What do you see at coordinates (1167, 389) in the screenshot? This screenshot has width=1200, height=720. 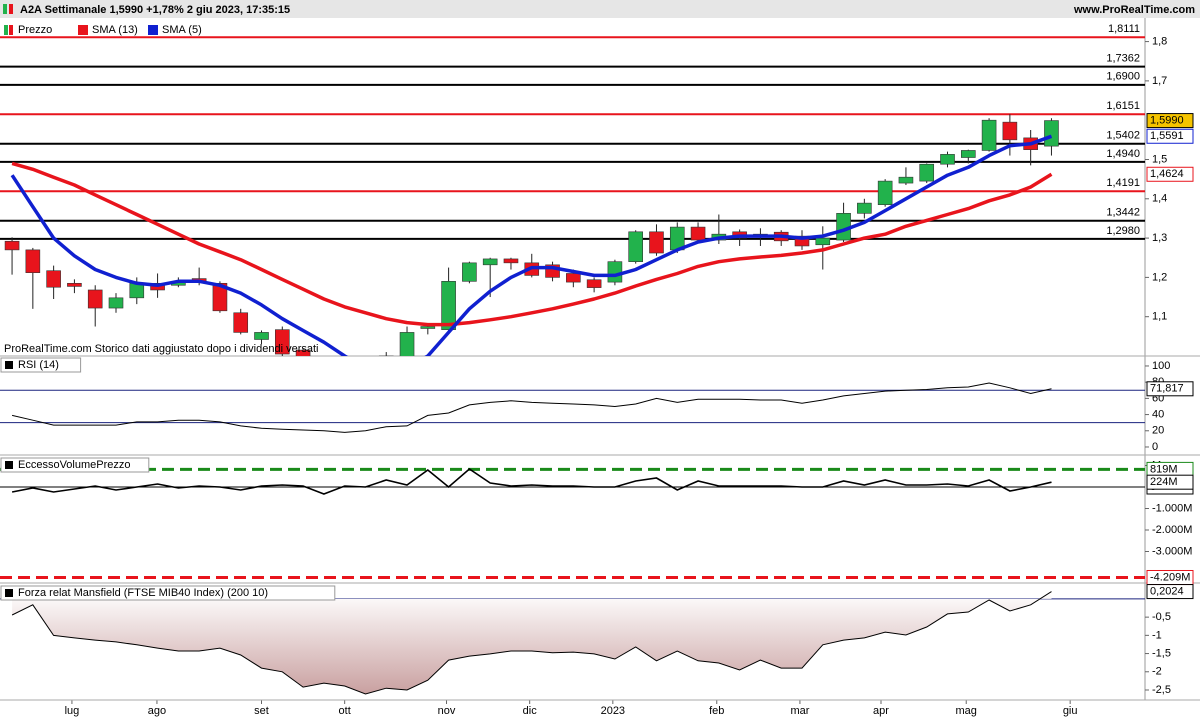 I see `axis-value-text: 71,817` at bounding box center [1167, 389].